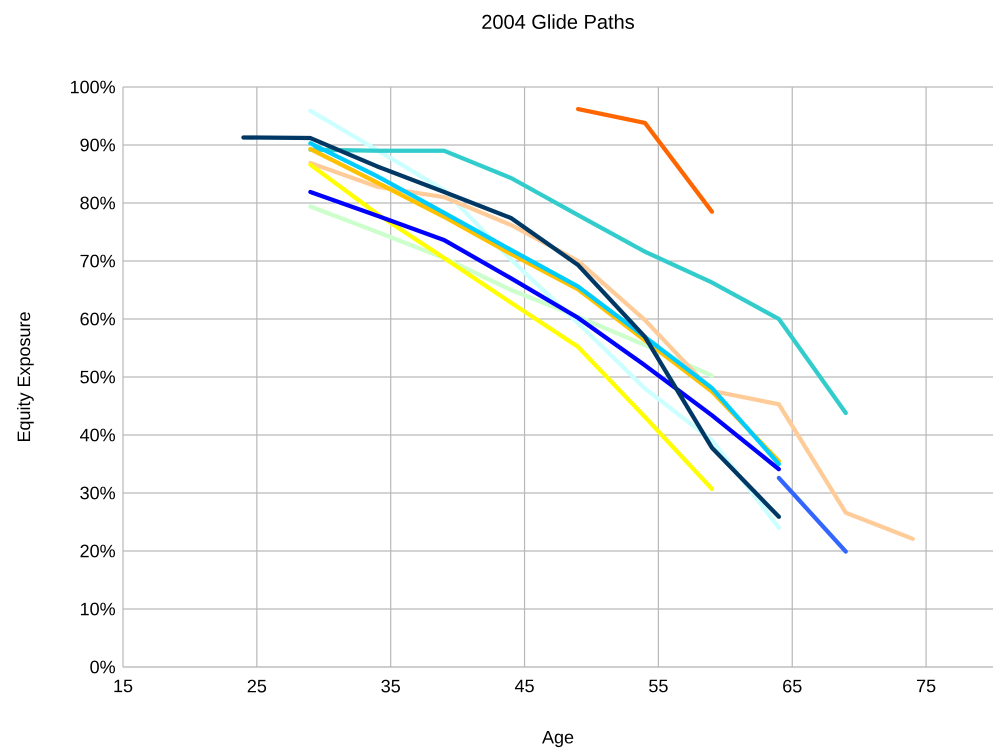  I want to click on y-tick-label: 30%, so click(97, 493).